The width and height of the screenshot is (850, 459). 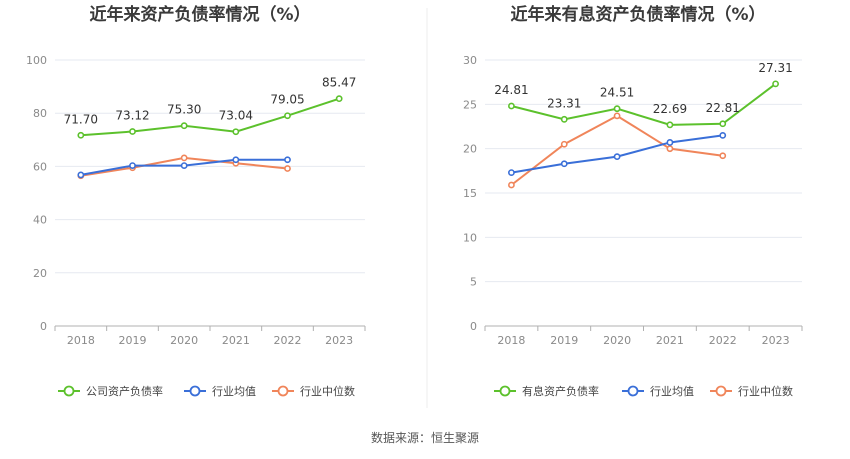 I want to click on data-label: 22.81, so click(x=723, y=108).